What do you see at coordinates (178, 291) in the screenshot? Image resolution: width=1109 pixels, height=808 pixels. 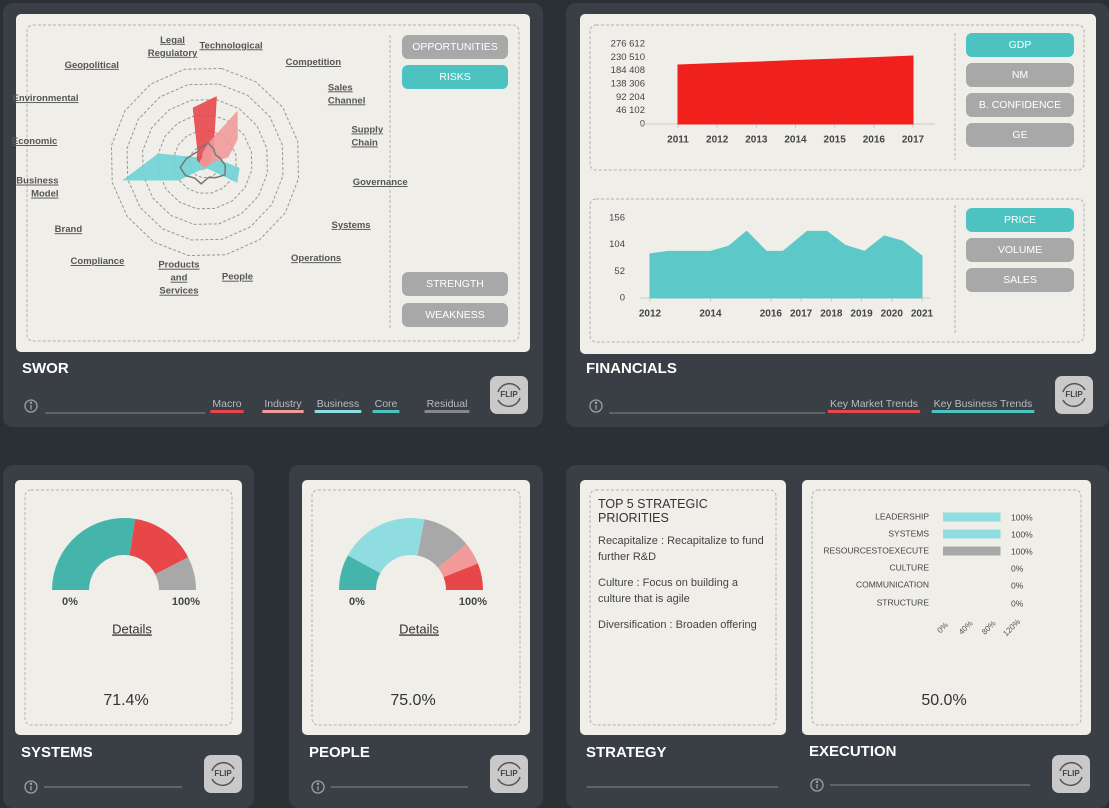 I see `radar-label: Services` at bounding box center [178, 291].